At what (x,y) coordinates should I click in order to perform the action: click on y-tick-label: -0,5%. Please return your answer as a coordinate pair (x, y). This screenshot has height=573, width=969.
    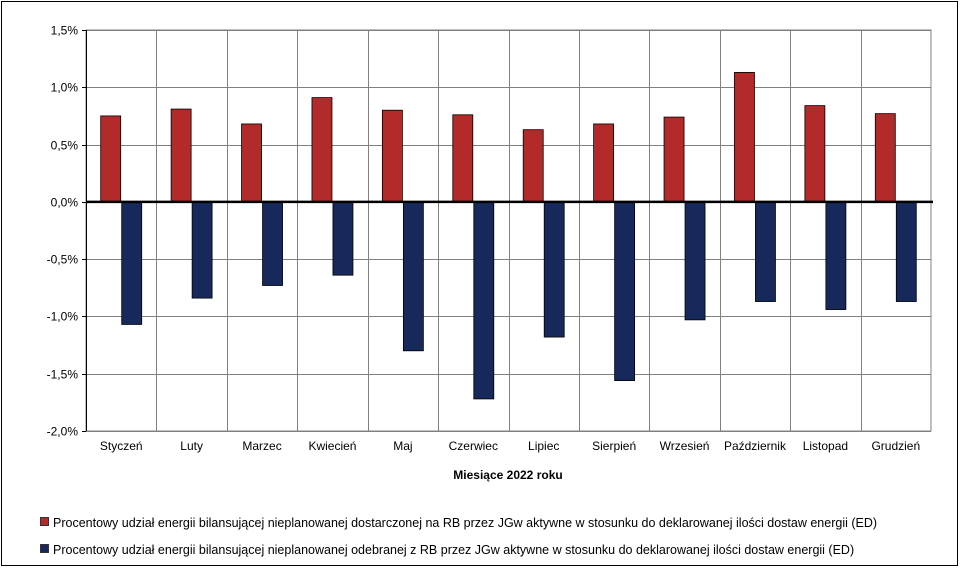
    Looking at the image, I should click on (63, 260).